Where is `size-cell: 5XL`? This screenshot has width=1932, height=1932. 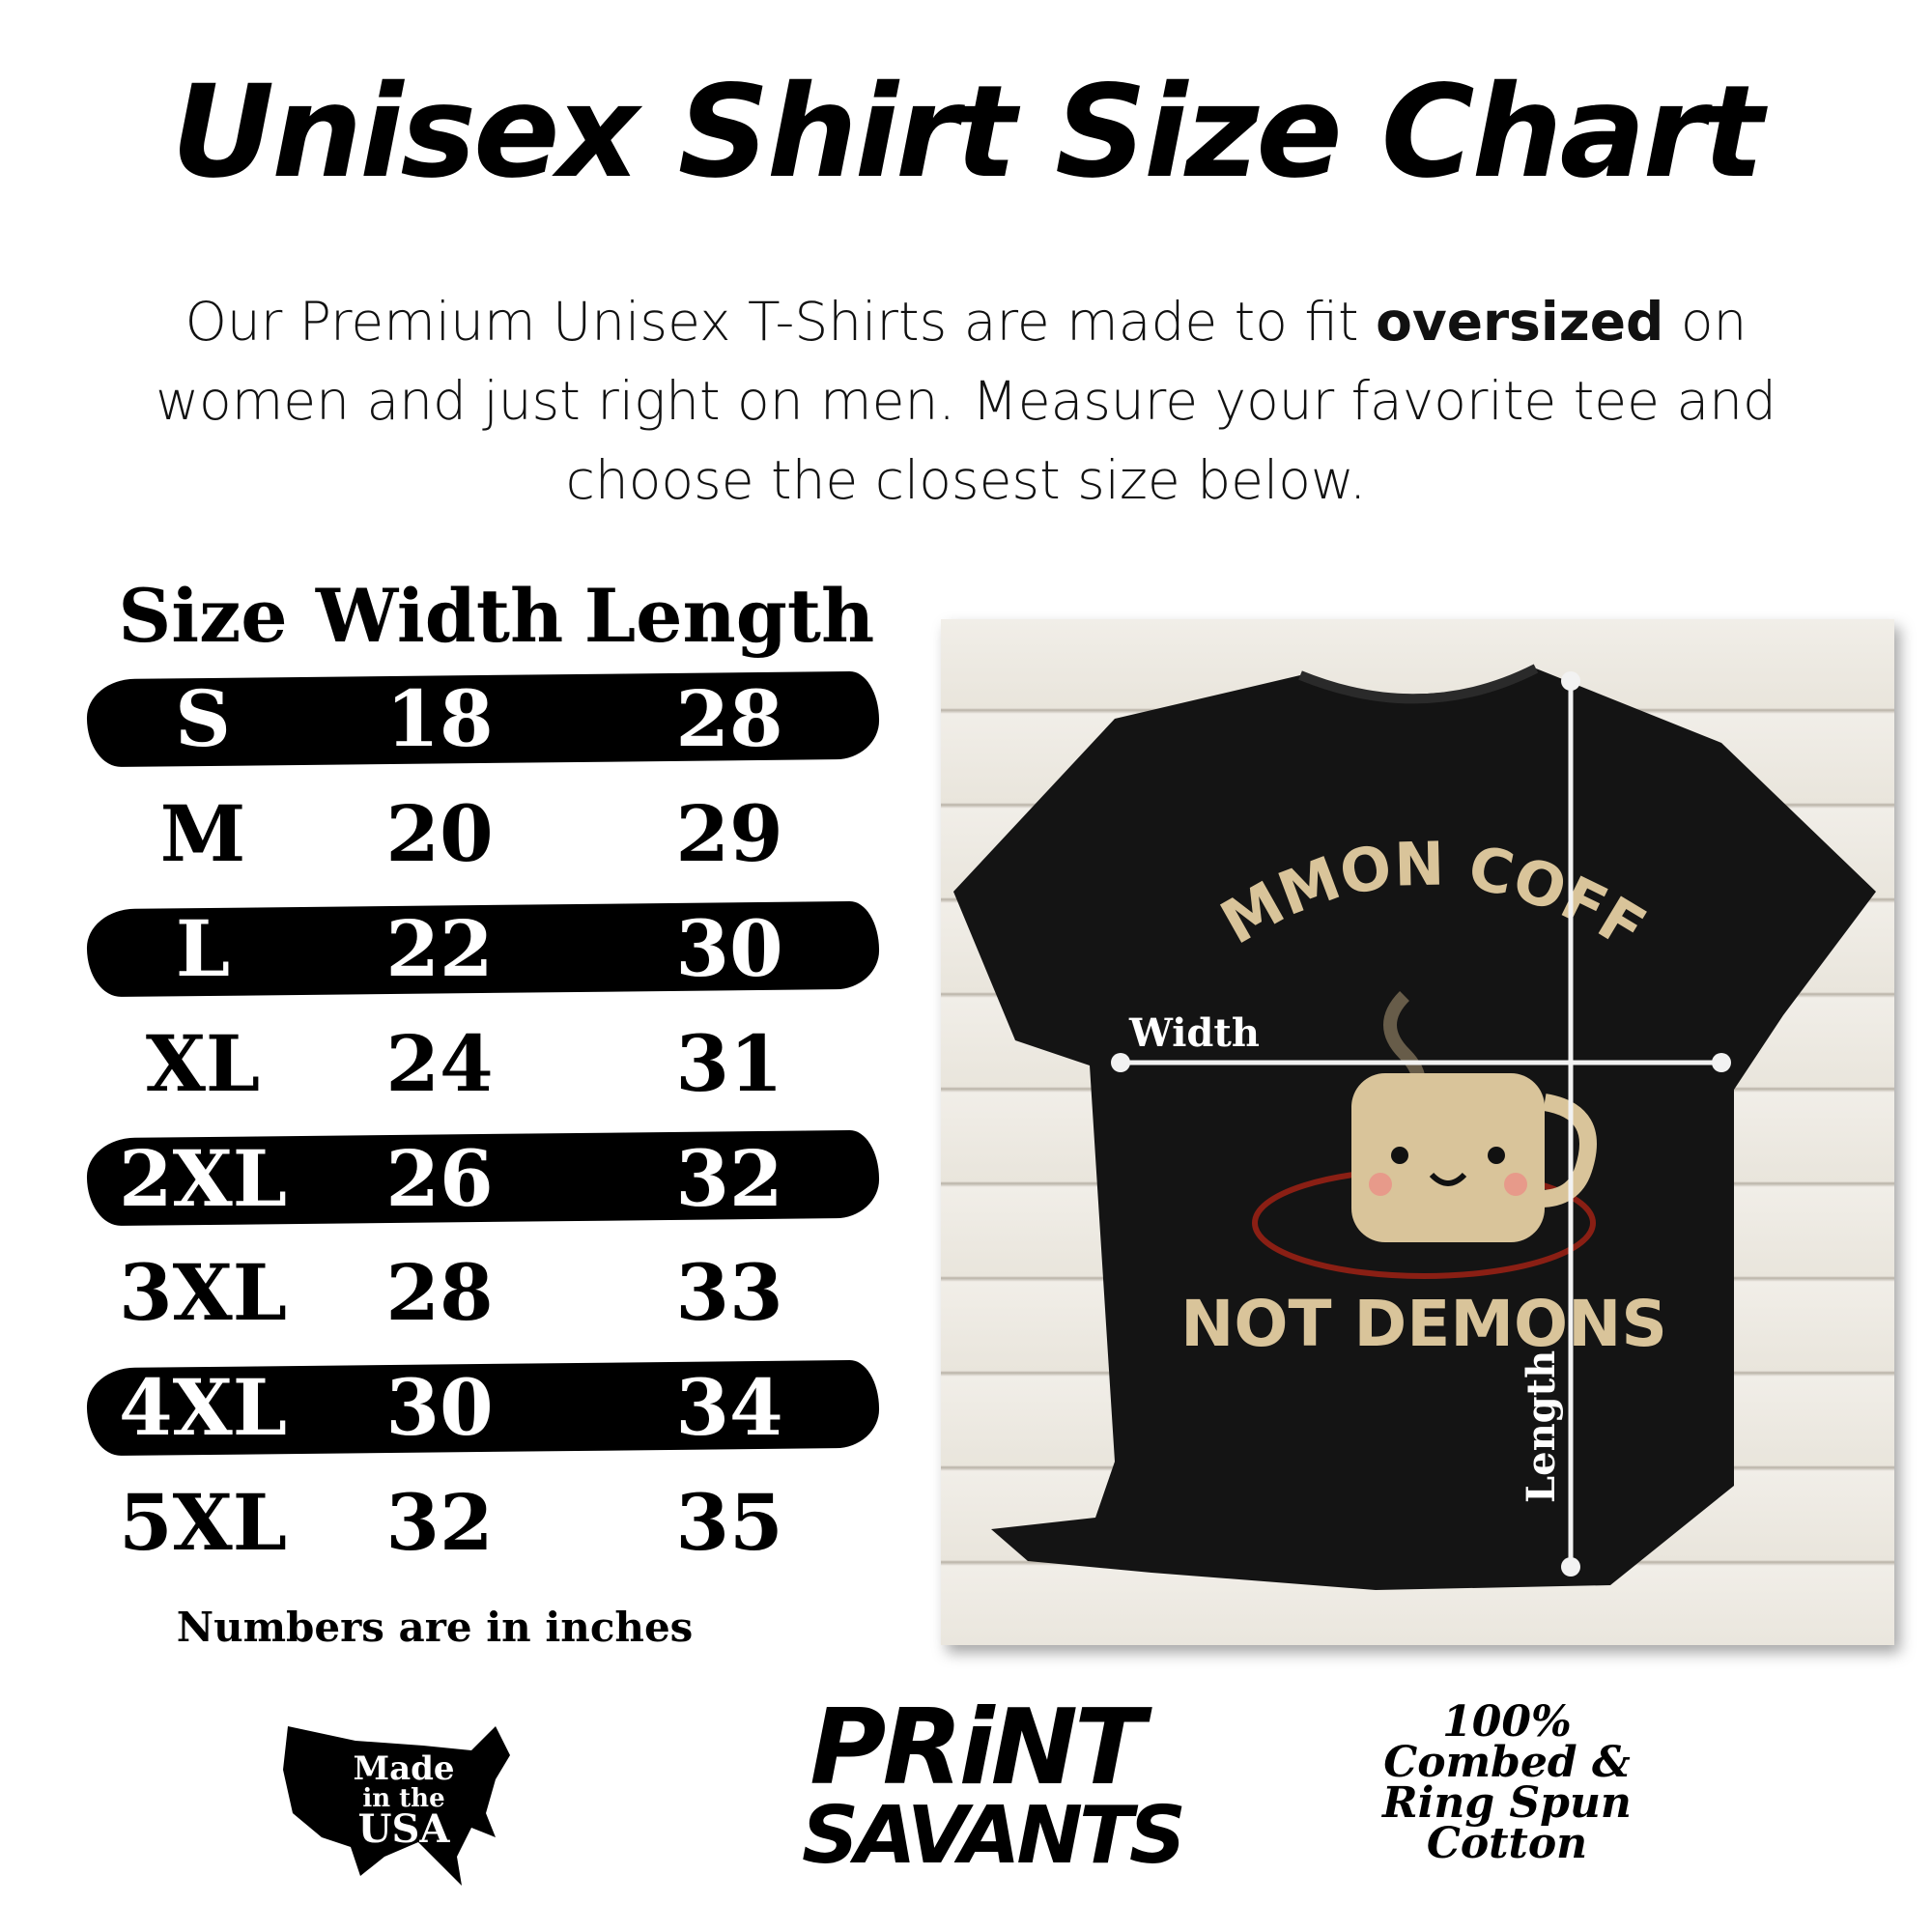 size-cell: 5XL is located at coordinates (203, 1522).